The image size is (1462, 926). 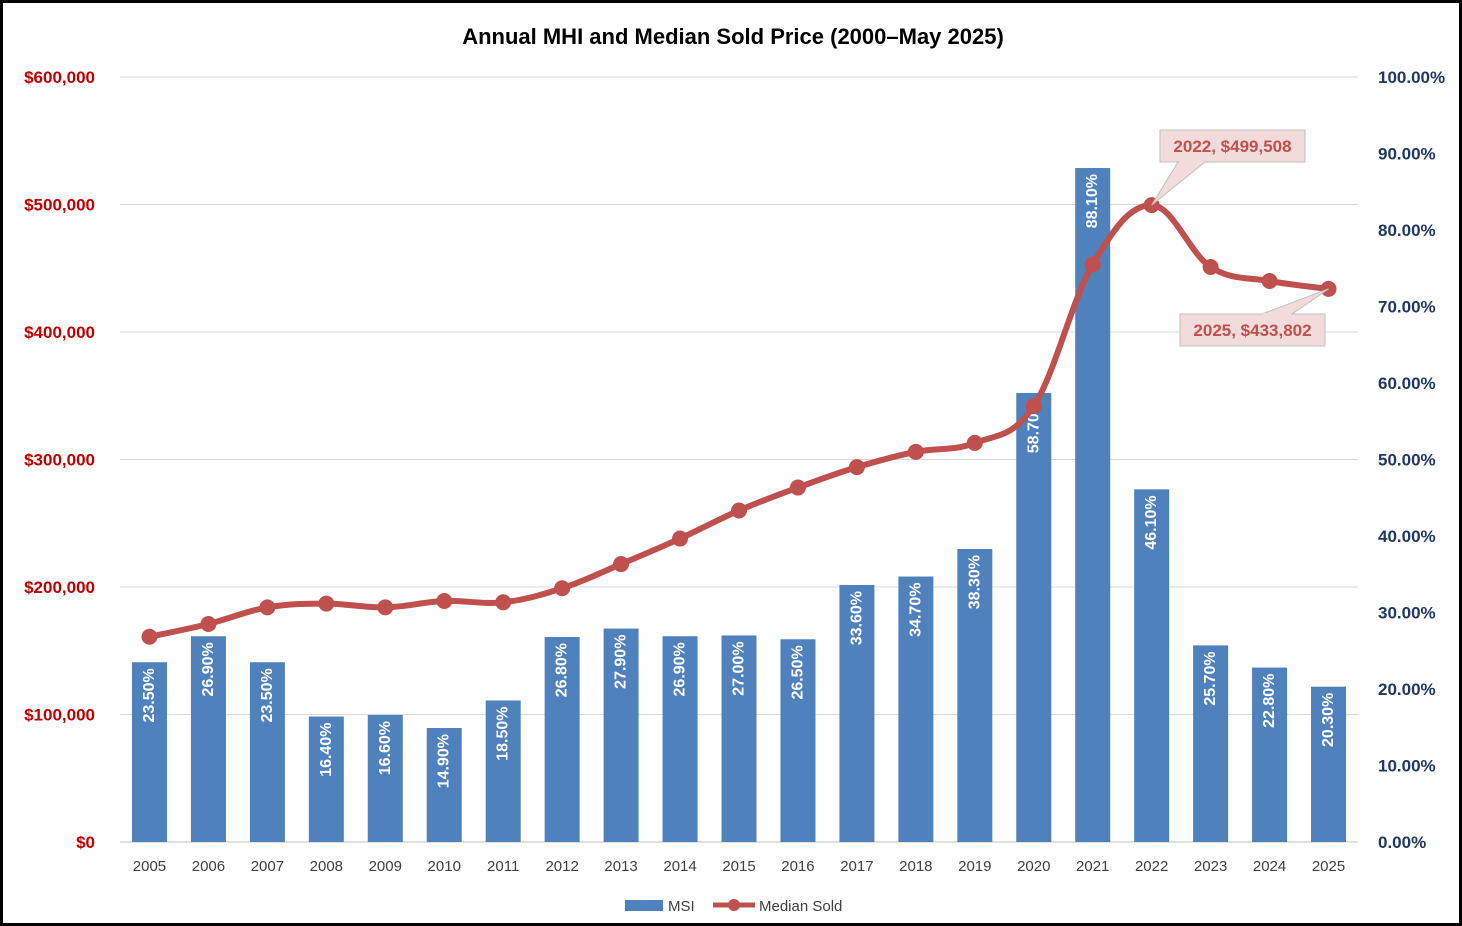 What do you see at coordinates (1151, 866) in the screenshot?
I see `x-axis-tick-label: 2022` at bounding box center [1151, 866].